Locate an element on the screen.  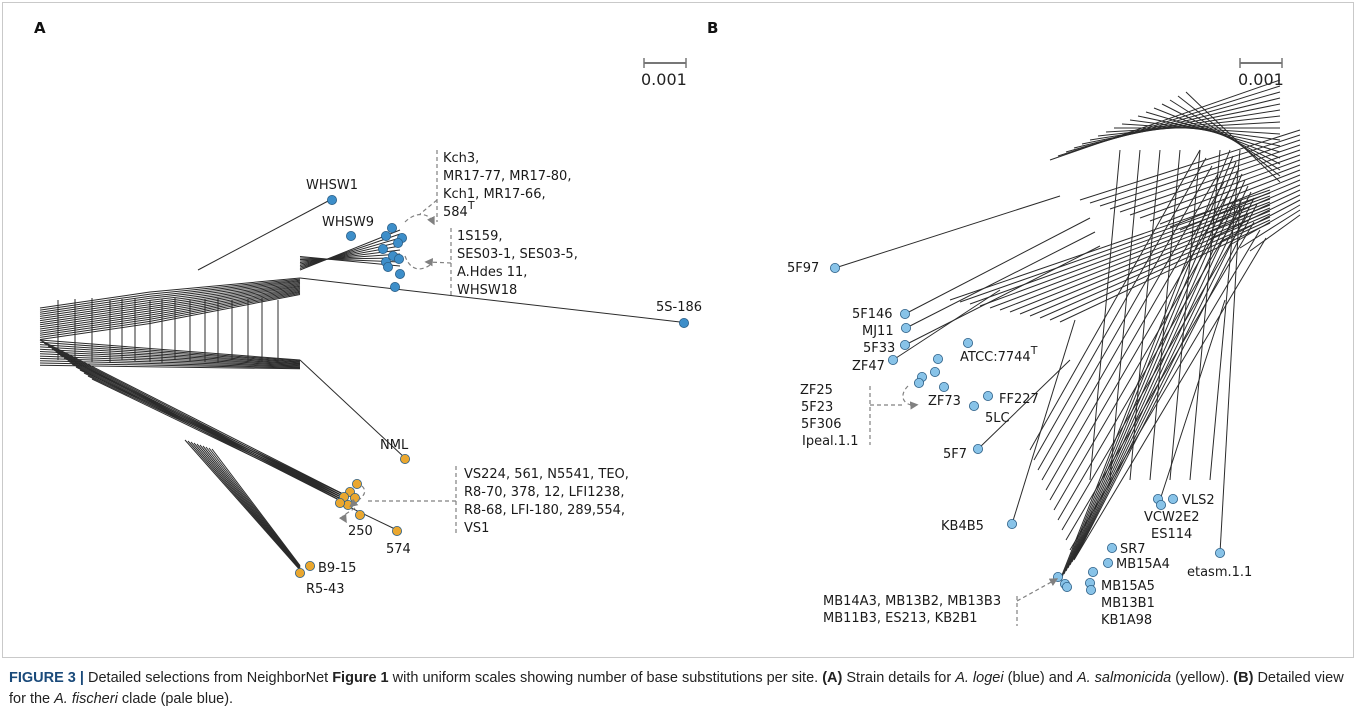
leaf-label-ff227: FF227 is located at coordinates (1019, 399).